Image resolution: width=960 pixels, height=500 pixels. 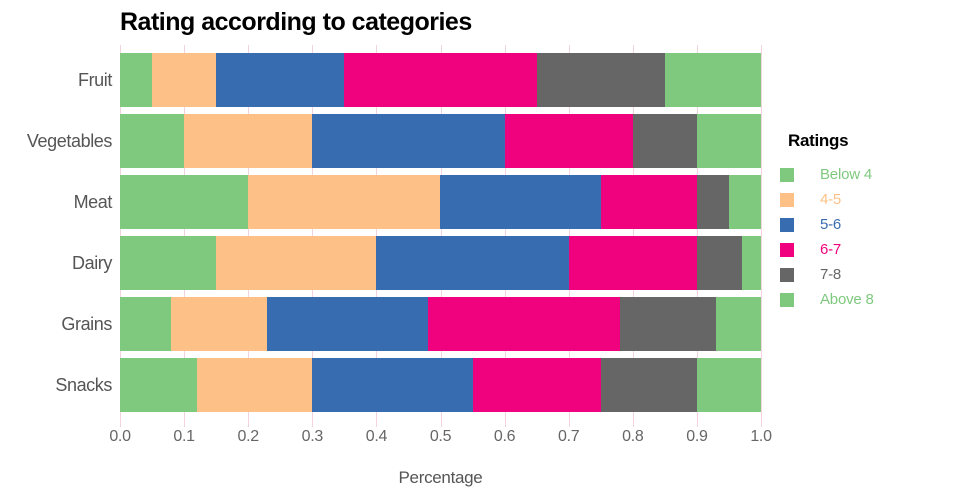 I want to click on legend-item-above-8: Above 8, so click(x=865, y=299).